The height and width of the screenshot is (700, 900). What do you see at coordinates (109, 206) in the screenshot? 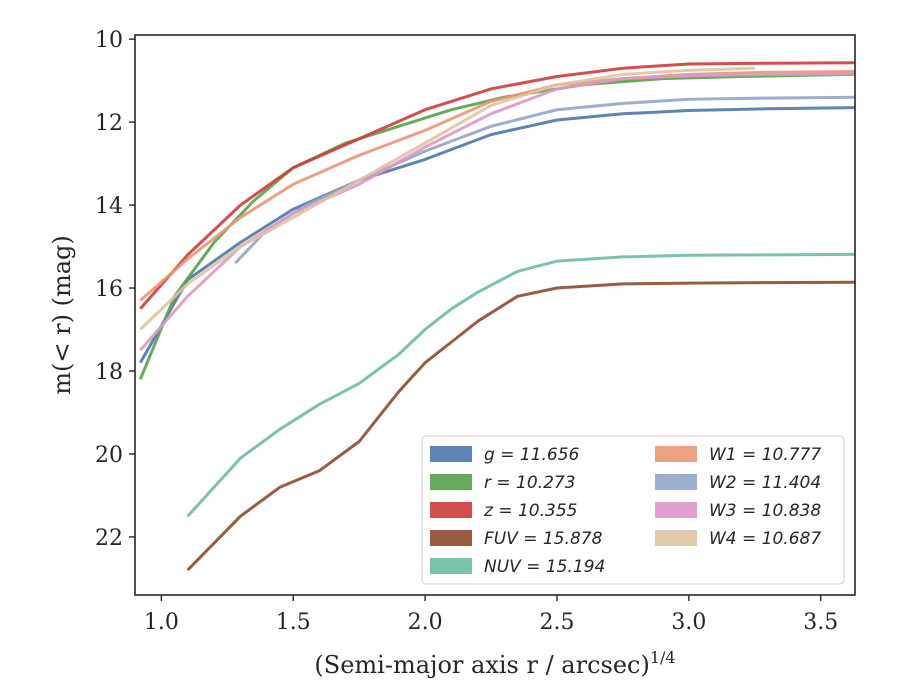
I see `y-tick-label: 14` at bounding box center [109, 206].